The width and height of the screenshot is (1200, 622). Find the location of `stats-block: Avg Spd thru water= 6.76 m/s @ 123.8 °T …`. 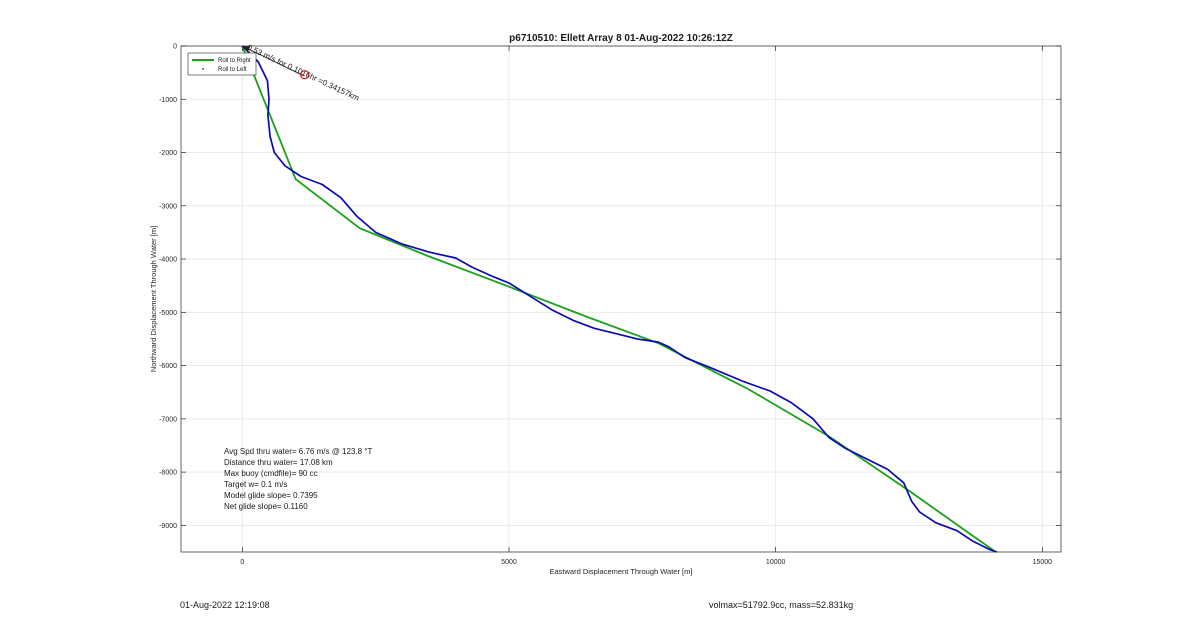

stats-block: Avg Spd thru water= 6.76 m/s @ 123.8 °T … is located at coordinates (298, 479).